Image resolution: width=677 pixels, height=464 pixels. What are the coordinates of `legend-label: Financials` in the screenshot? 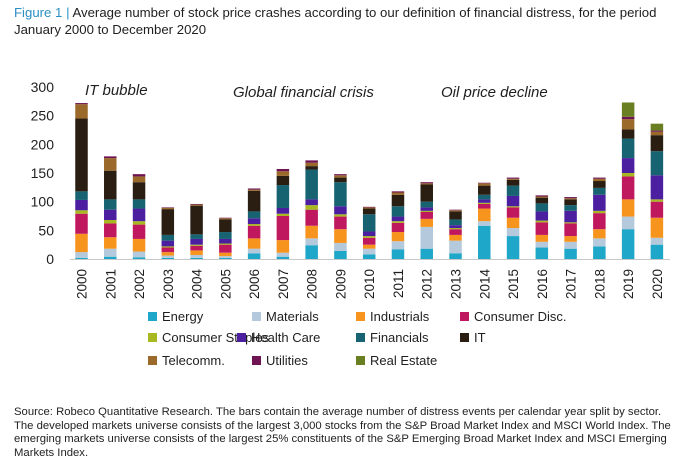 It's located at (399, 337).